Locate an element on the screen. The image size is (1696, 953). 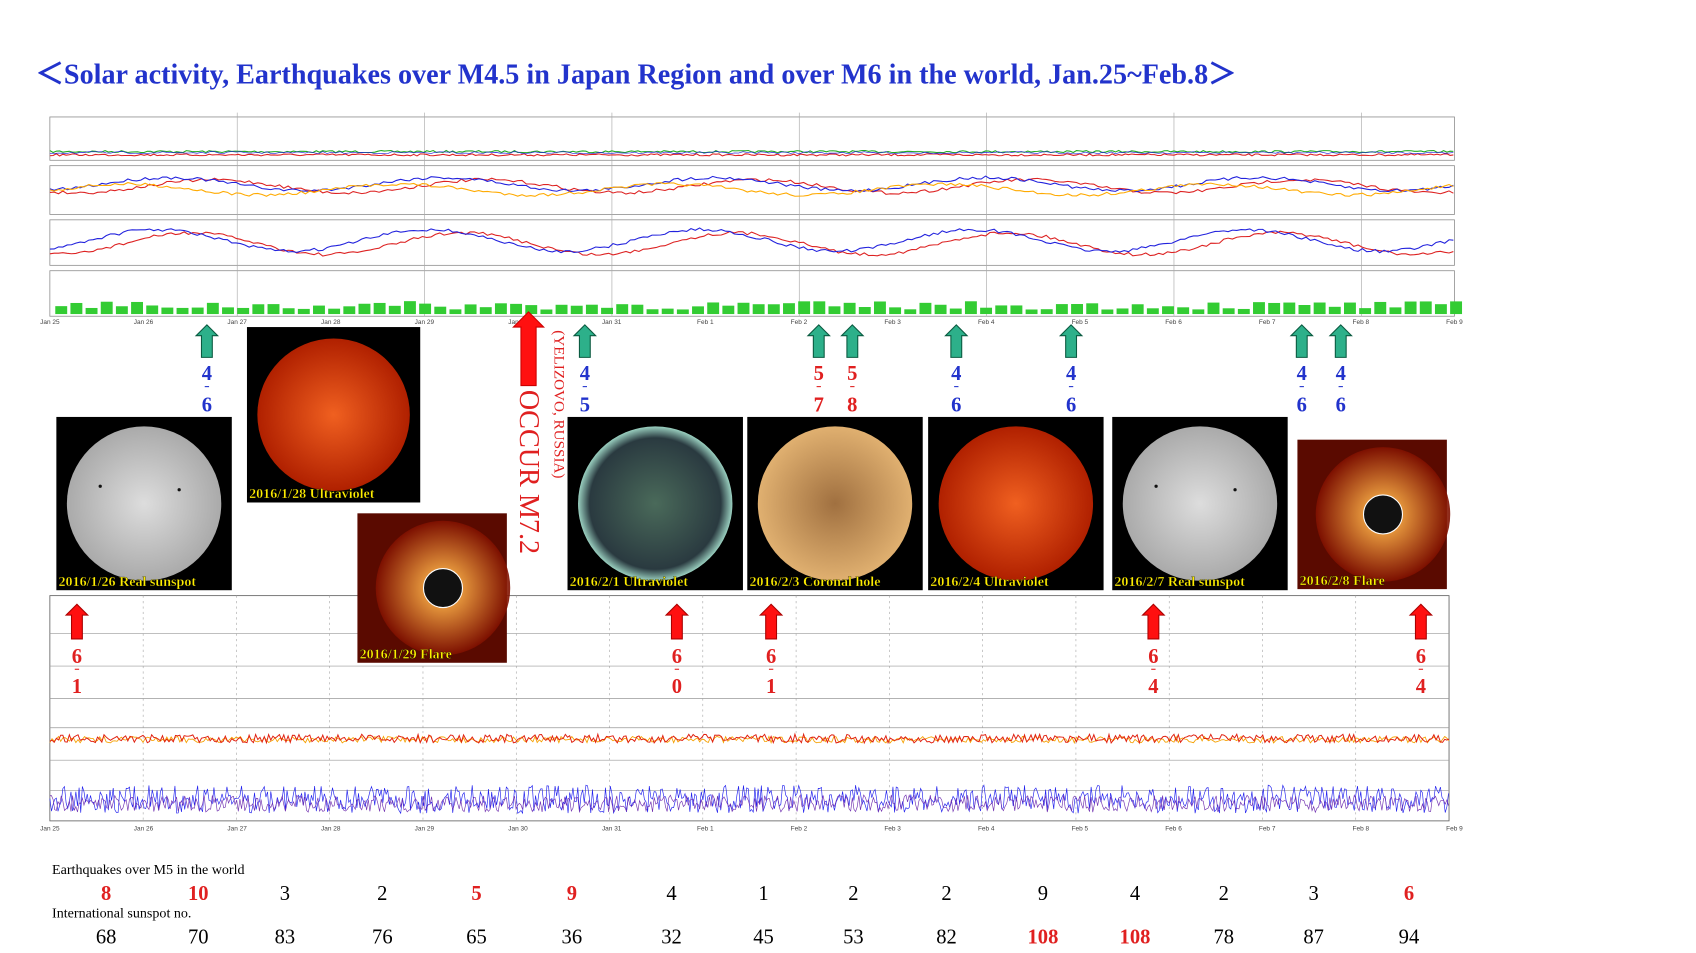
row-value: 4 is located at coordinates (671, 894).